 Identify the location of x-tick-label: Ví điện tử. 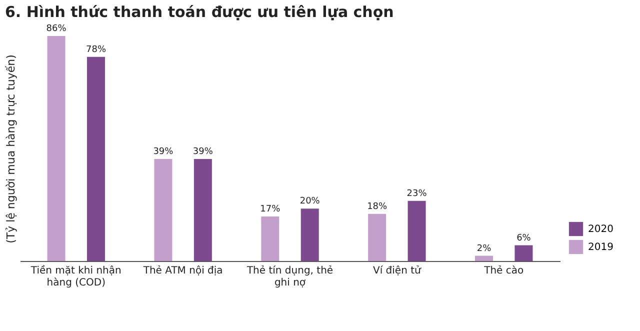
(397, 270).